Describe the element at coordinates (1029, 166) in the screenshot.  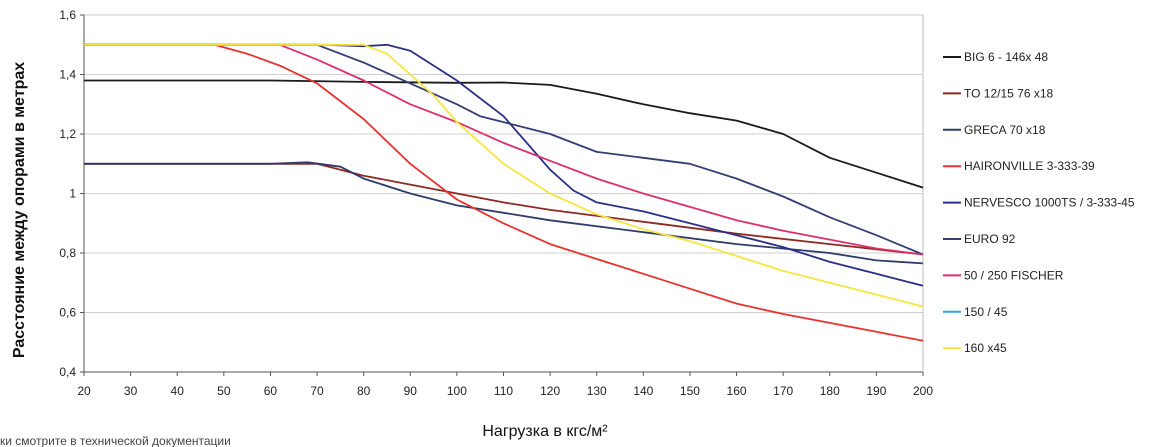
I see `legend-entry: HAIRONVILLE 3-333-39` at that location.